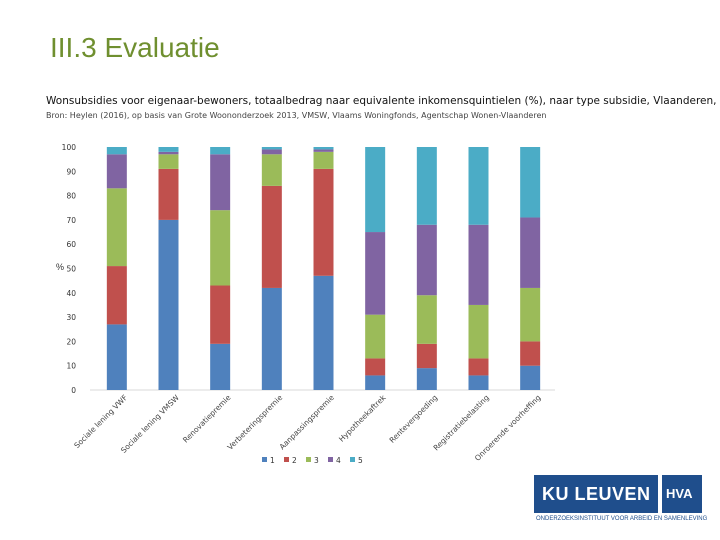 The width and height of the screenshot is (720, 540). I want to click on x-tick-label-5: Aanpassingspremie, so click(307, 422).